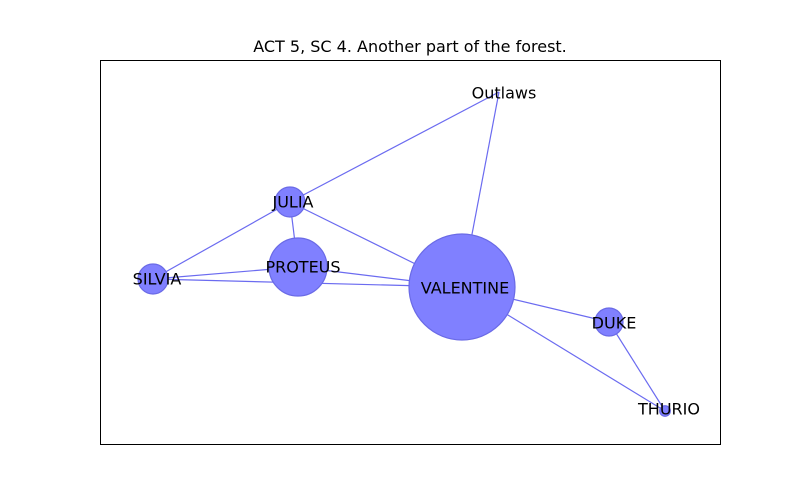  I want to click on node-label-thurio: THURIO, so click(668, 409).